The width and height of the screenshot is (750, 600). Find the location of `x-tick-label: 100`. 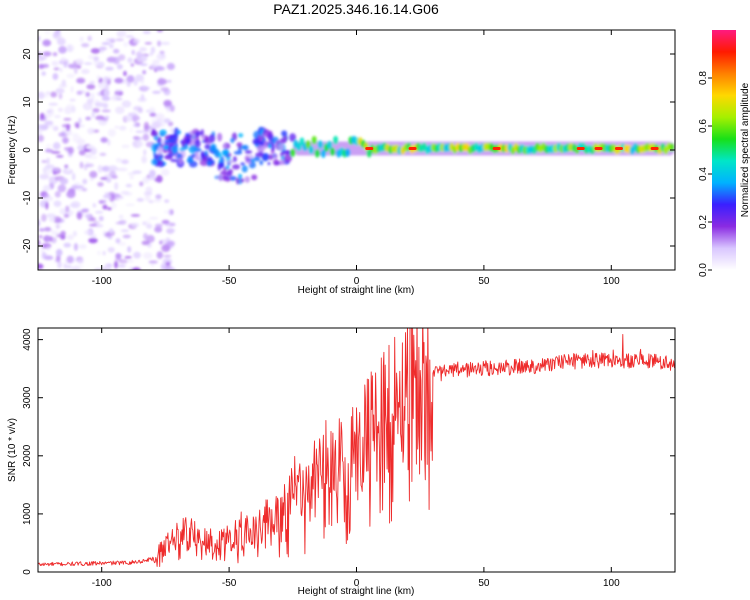

x-tick-label: 100 is located at coordinates (611, 281).